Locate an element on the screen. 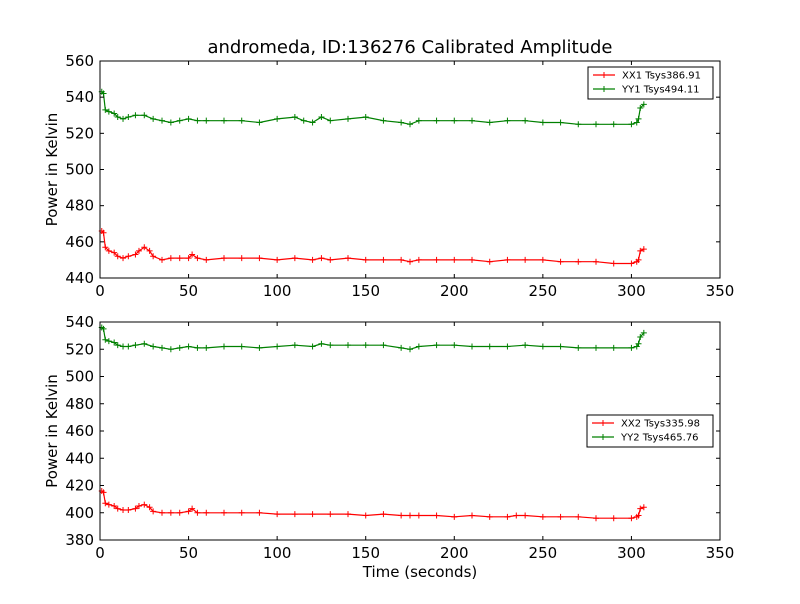 Image resolution: width=800 pixels, height=604 pixels. y-tick-label: 400 is located at coordinates (79, 513).